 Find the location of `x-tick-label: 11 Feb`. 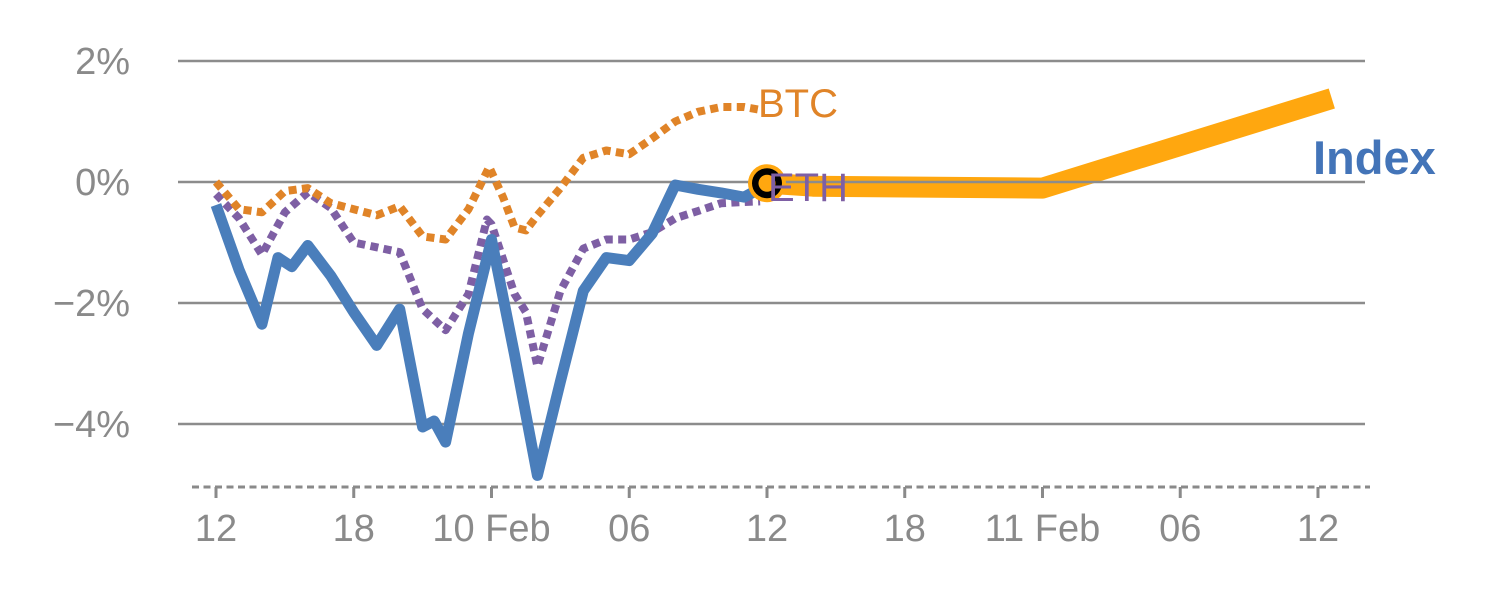

x-tick-label: 11 Feb is located at coordinates (1042, 529).